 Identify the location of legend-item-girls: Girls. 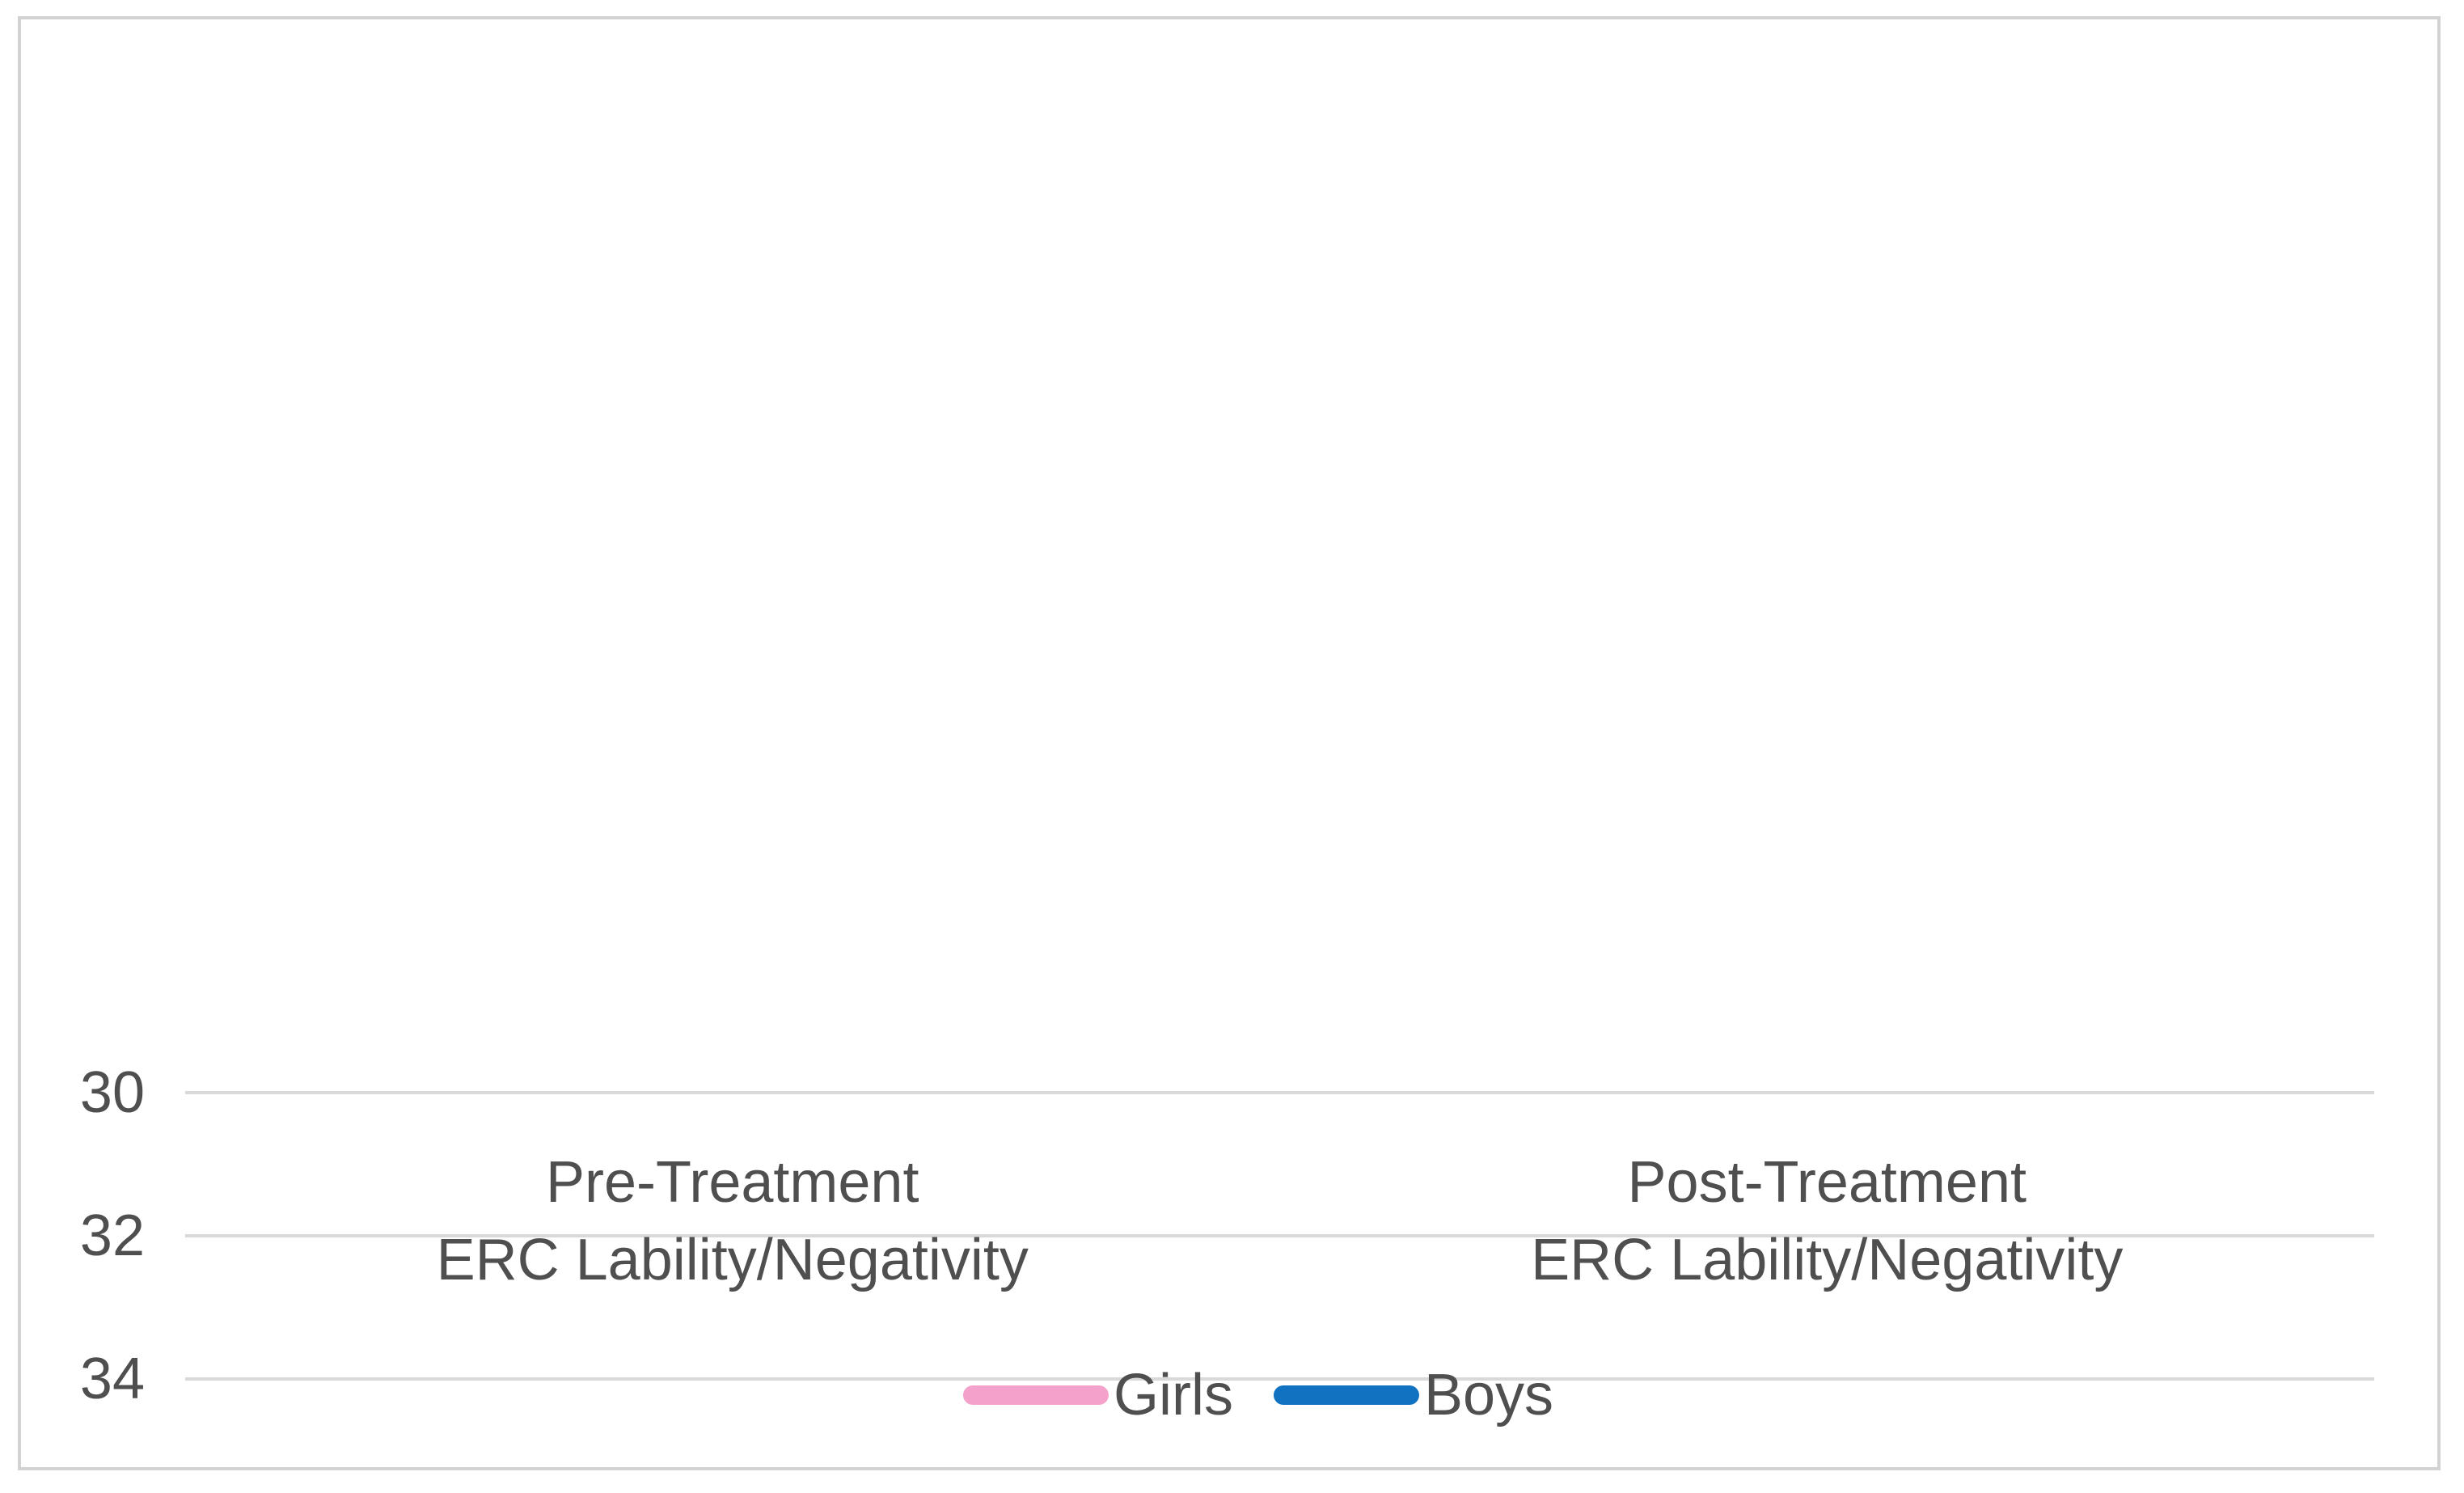
(1097, 1395).